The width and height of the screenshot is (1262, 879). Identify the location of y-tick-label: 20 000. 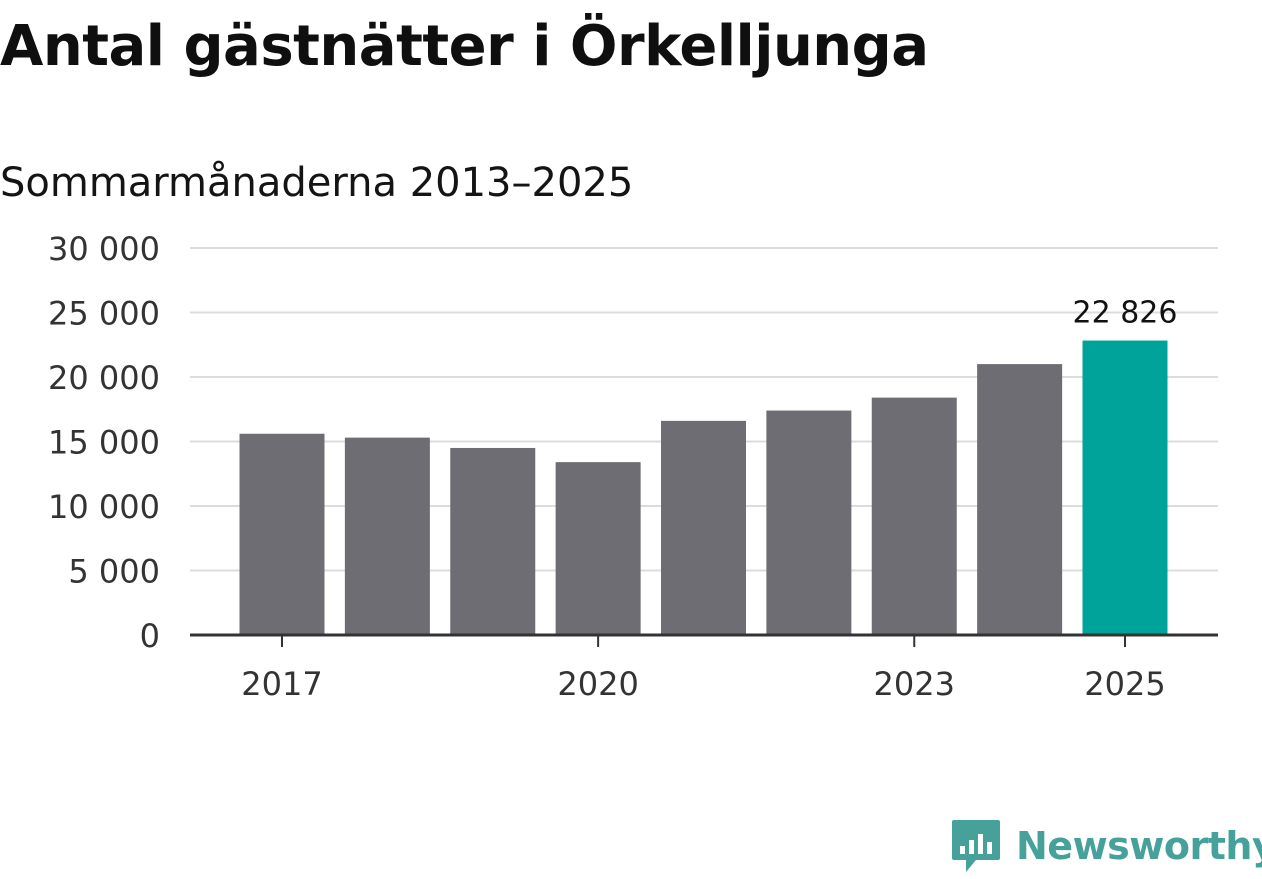
(104, 378).